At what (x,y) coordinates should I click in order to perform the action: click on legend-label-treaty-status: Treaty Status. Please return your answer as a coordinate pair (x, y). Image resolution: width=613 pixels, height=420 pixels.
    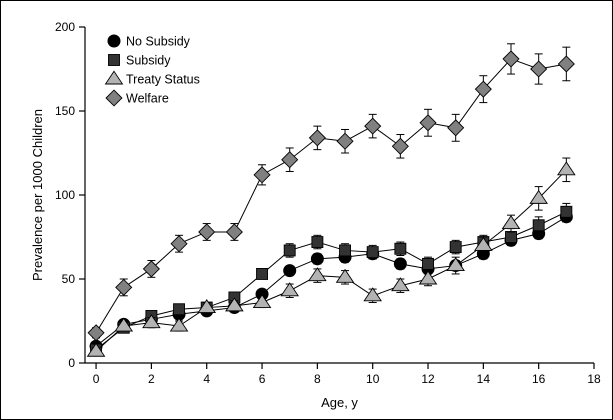
    Looking at the image, I should click on (163, 80).